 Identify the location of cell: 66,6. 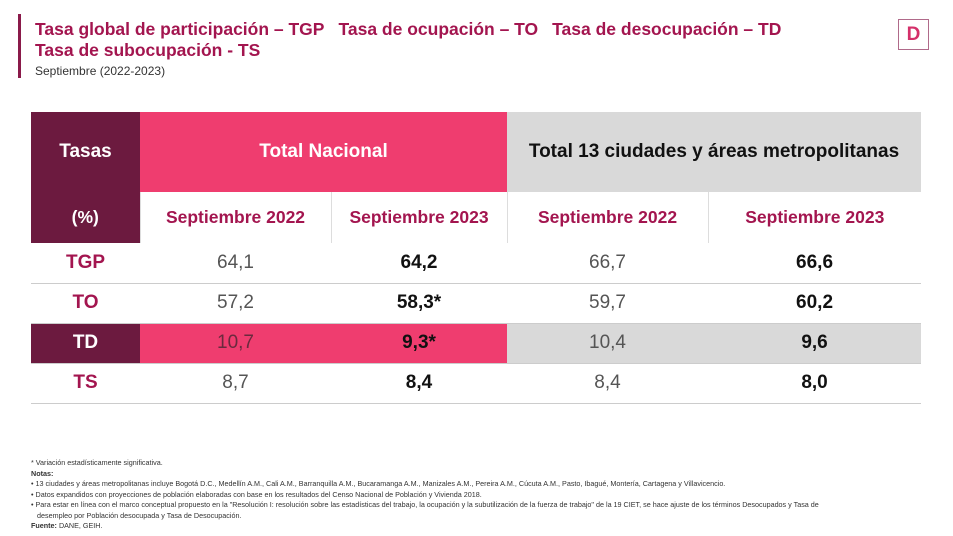
(815, 263).